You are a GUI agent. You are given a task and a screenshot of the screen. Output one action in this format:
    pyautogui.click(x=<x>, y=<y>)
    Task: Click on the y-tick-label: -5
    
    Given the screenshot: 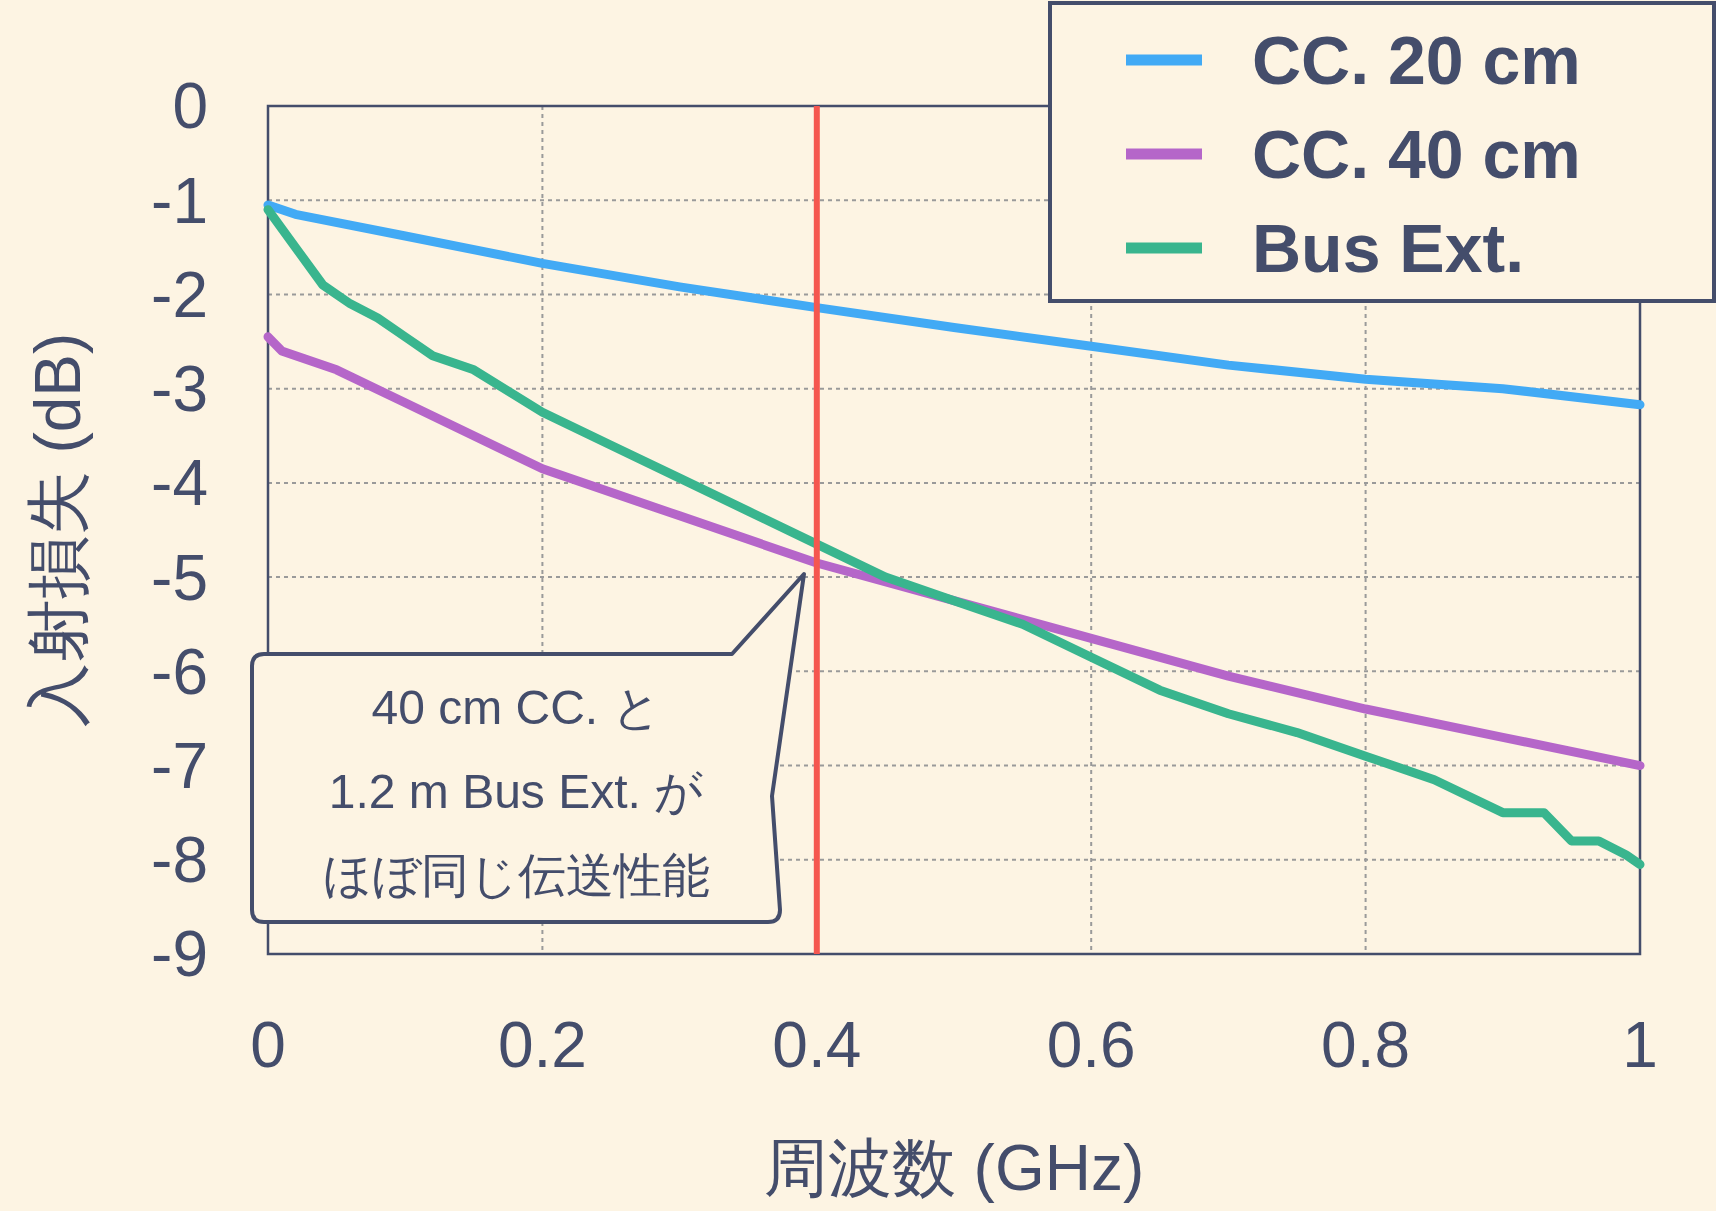 What is the action you would take?
    pyautogui.click(x=179, y=577)
    